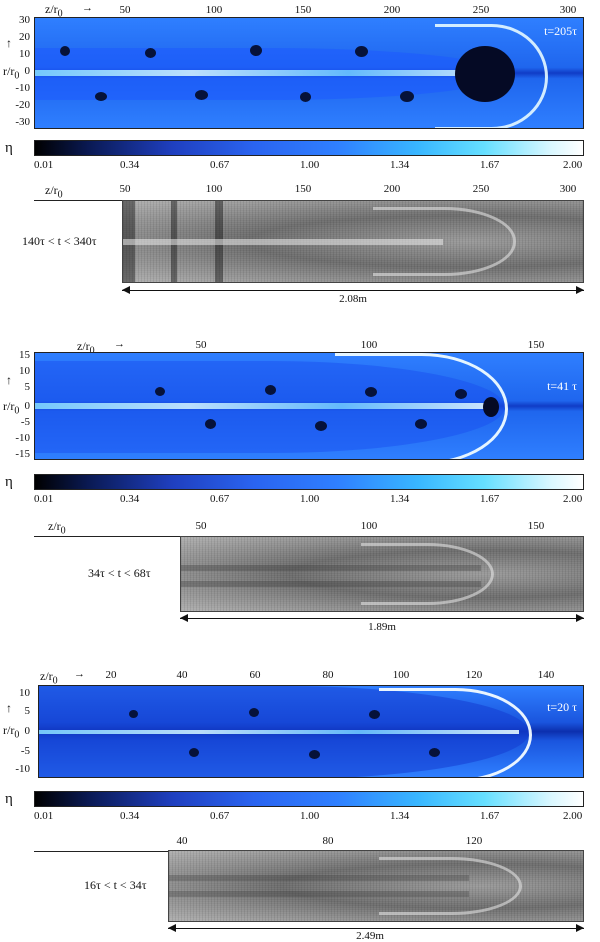 Image resolution: width=600 pixels, height=942 pixels. Describe the element at coordinates (560, 31) in the screenshot. I see `time-label: t=205τ` at that location.